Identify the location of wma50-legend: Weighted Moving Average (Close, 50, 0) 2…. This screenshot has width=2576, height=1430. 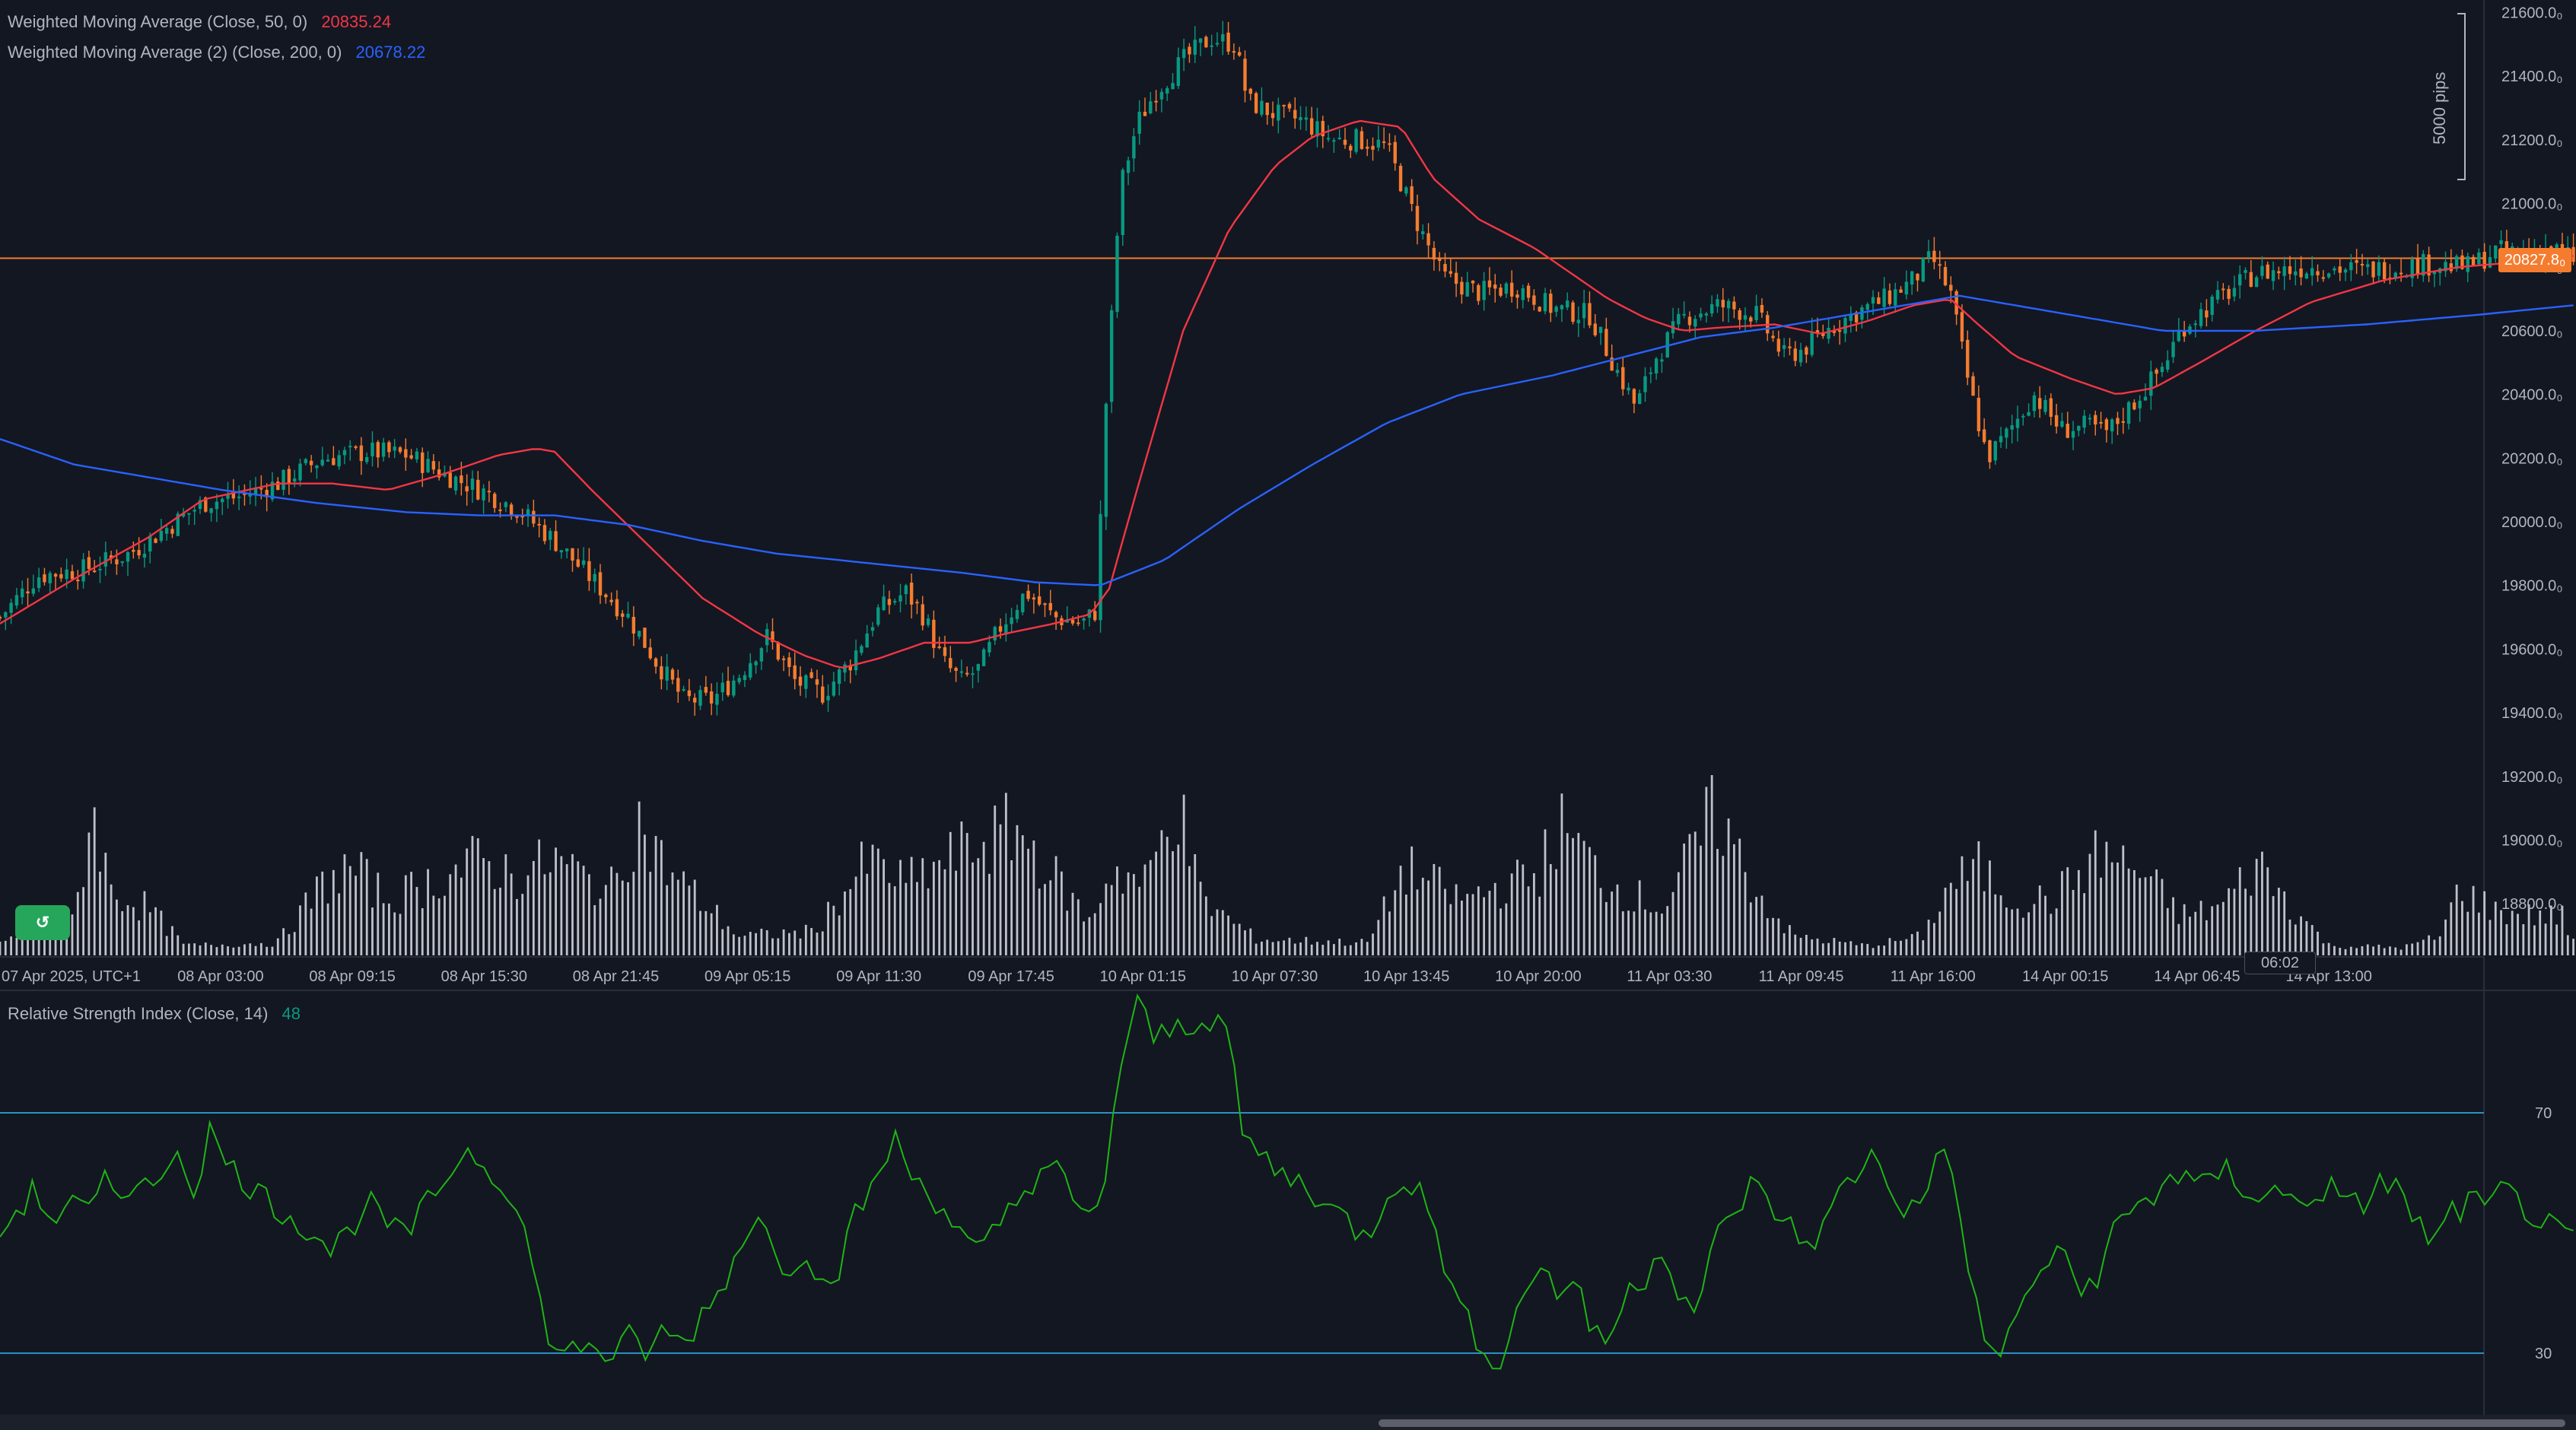
(199, 22).